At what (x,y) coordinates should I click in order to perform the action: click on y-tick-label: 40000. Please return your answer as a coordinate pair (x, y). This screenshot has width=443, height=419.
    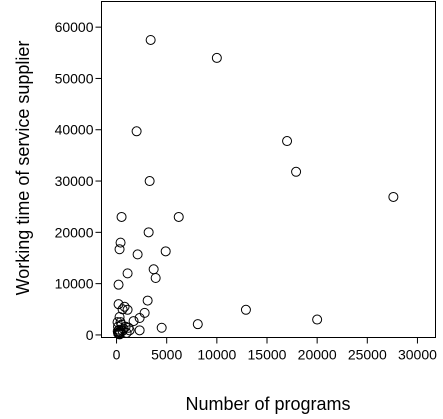
    Looking at the image, I should click on (74, 130).